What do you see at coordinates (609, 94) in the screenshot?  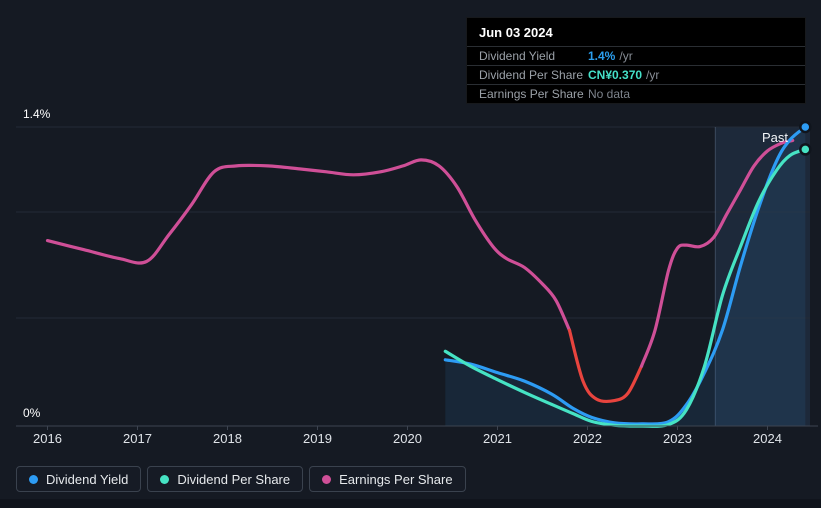 I see `tooltip-value-earnings-per-share: No data` at bounding box center [609, 94].